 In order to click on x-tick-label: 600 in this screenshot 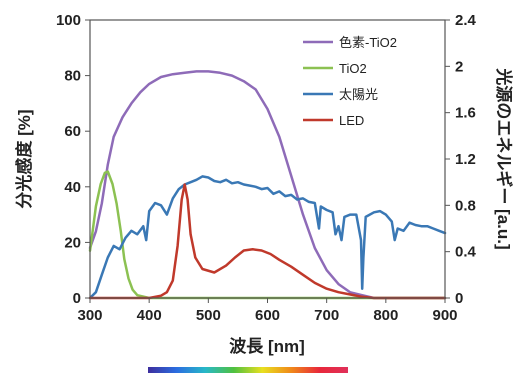, I will do `click(267, 315)`.